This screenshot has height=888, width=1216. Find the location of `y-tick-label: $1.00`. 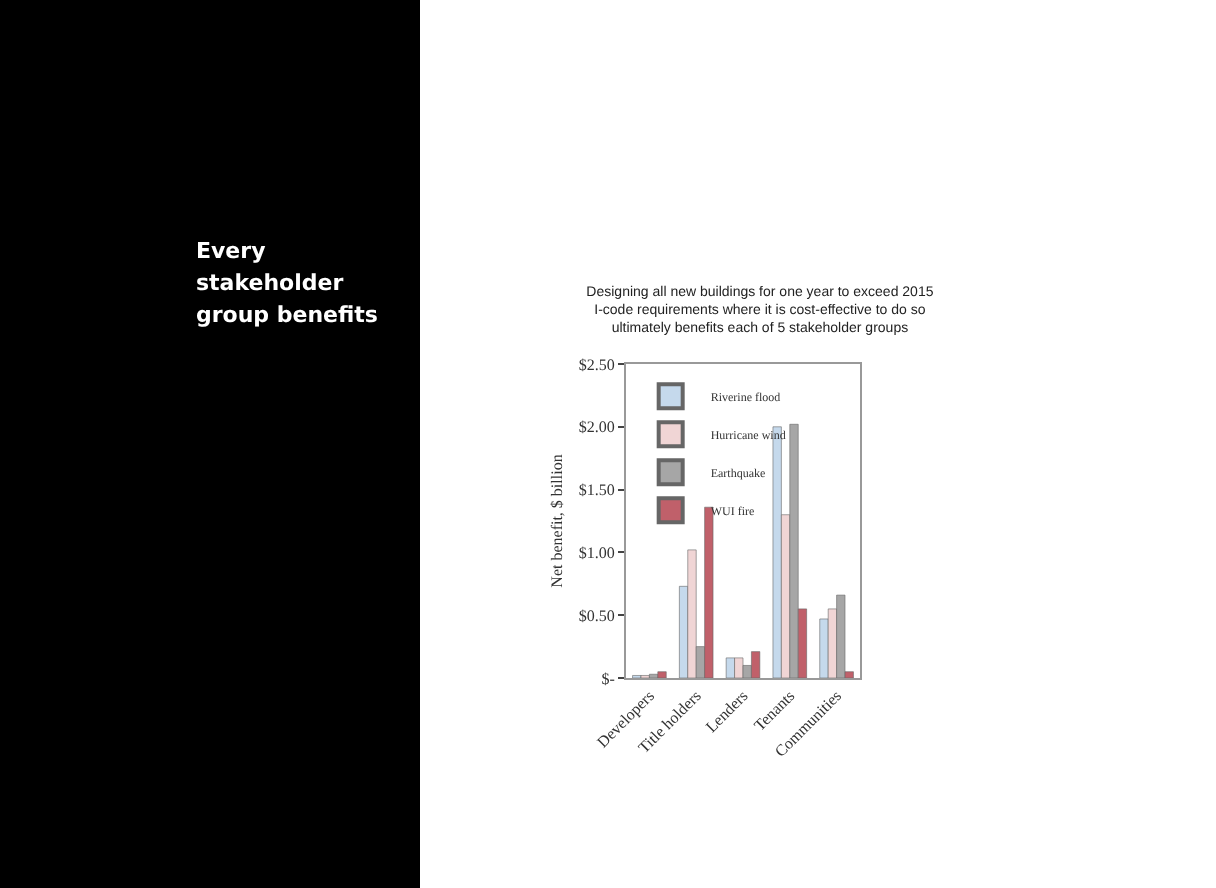

y-tick-label: $1.00 is located at coordinates (596, 553).